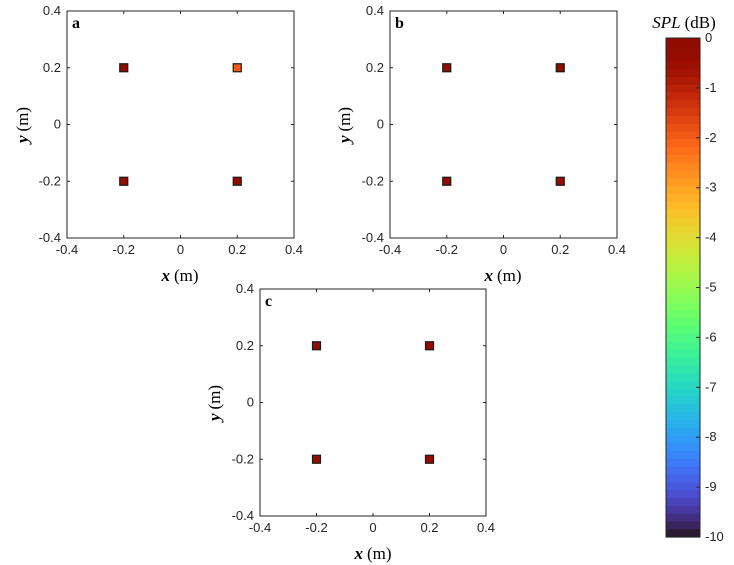  I want to click on colorbar-tick-label: -4, so click(711, 237).